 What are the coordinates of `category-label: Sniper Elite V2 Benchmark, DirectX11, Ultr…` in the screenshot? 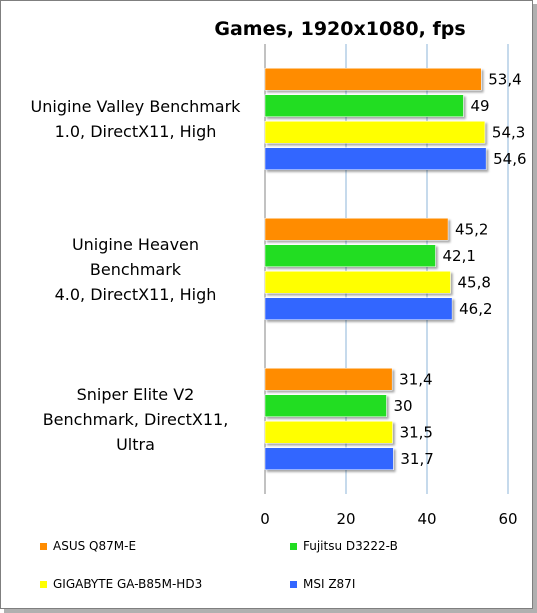 It's located at (135, 419).